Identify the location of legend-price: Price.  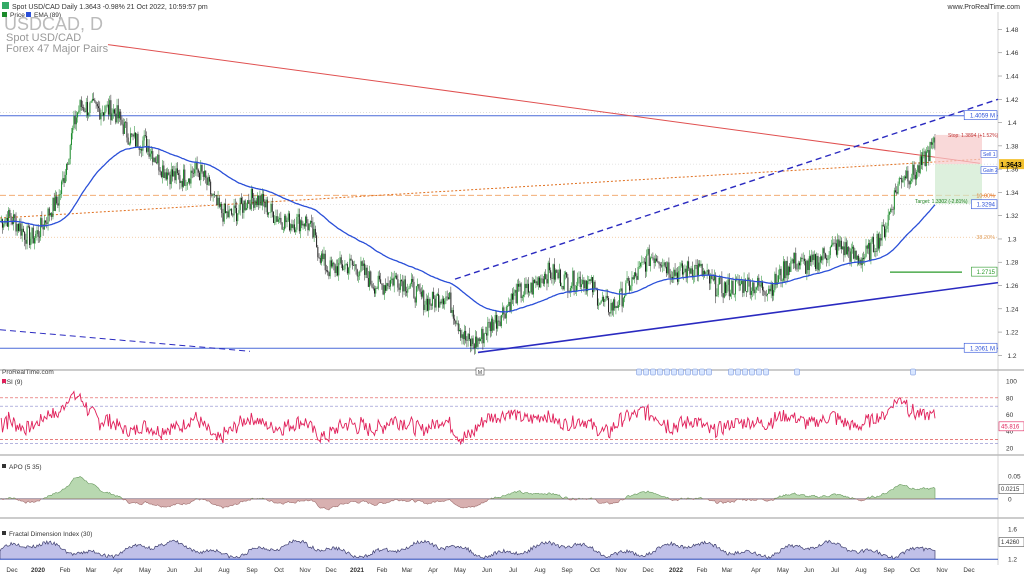
(17, 15).